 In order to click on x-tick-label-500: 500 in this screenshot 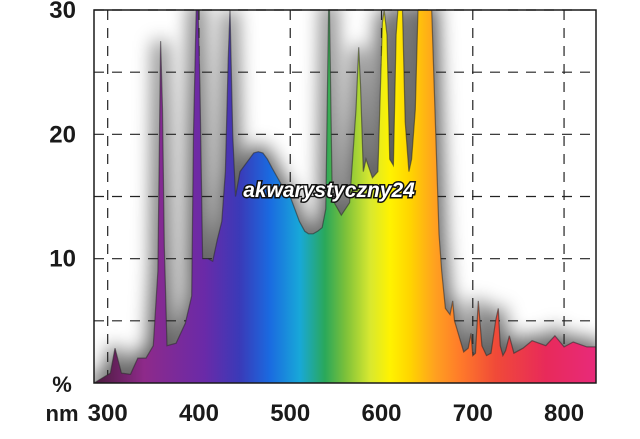, I will do `click(290, 413)`.